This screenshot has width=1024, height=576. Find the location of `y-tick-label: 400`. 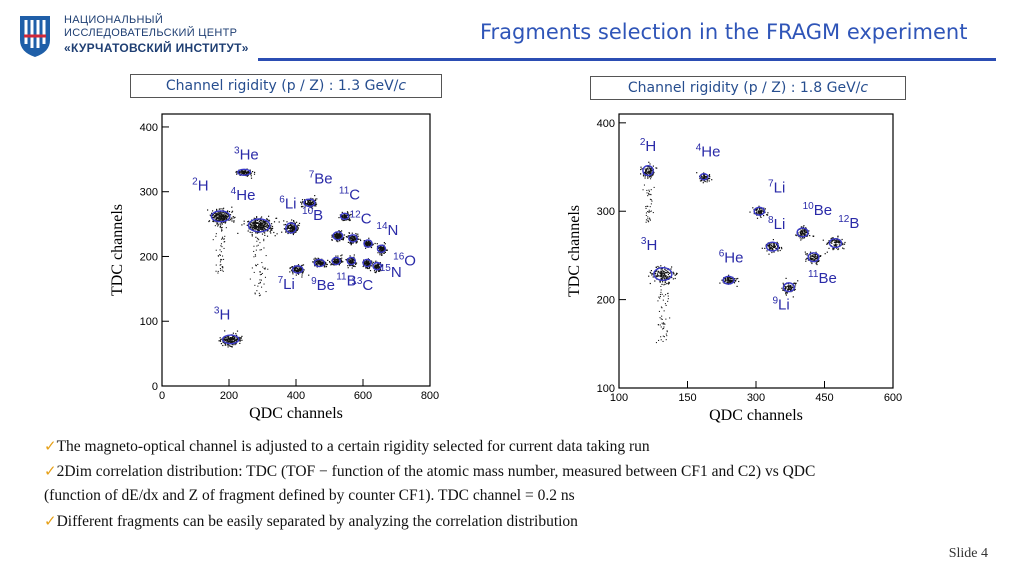

y-tick-label: 400 is located at coordinates (606, 124).